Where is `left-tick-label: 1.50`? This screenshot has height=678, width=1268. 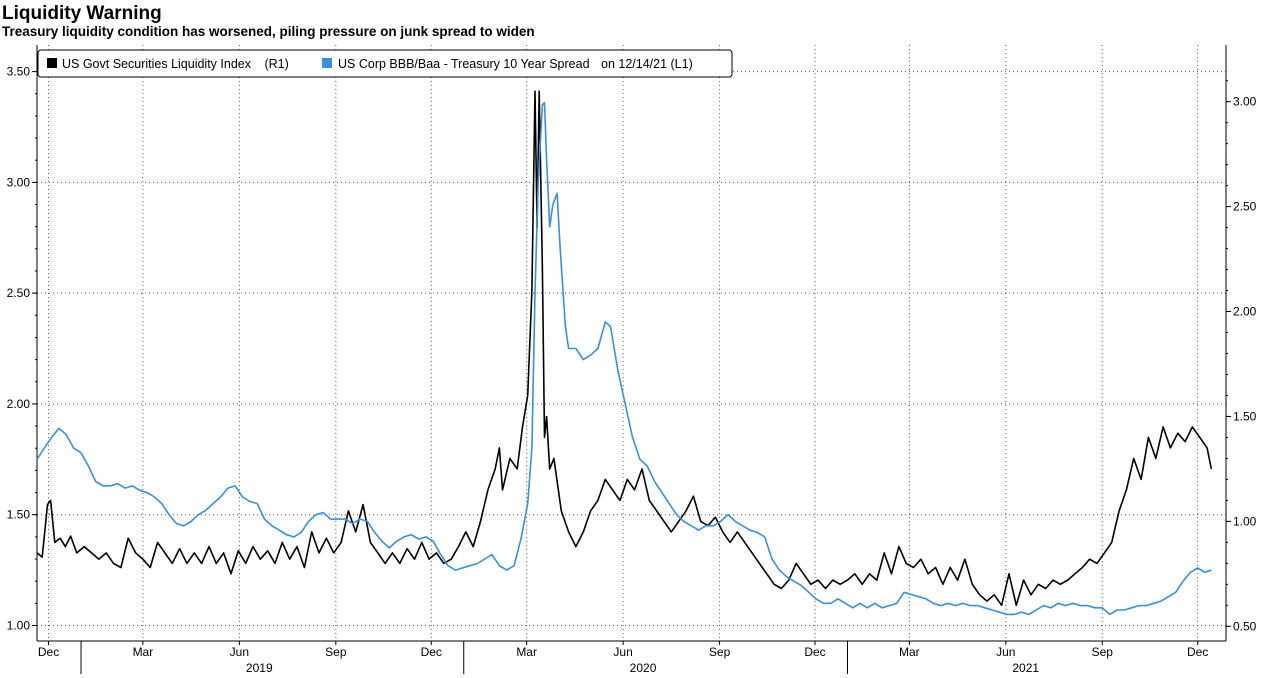
left-tick-label: 1.50 is located at coordinates (19, 515).